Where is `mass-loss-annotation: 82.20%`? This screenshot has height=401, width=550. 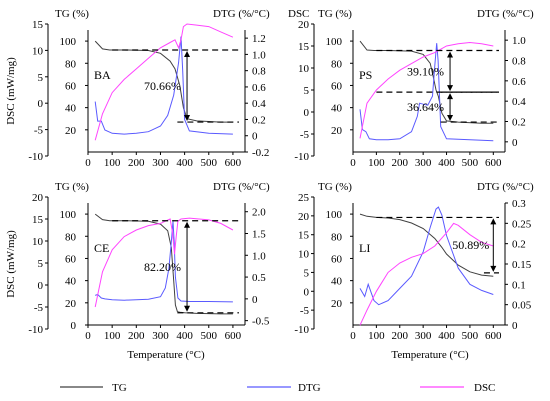 mass-loss-annotation: 82.20% is located at coordinates (162, 267).